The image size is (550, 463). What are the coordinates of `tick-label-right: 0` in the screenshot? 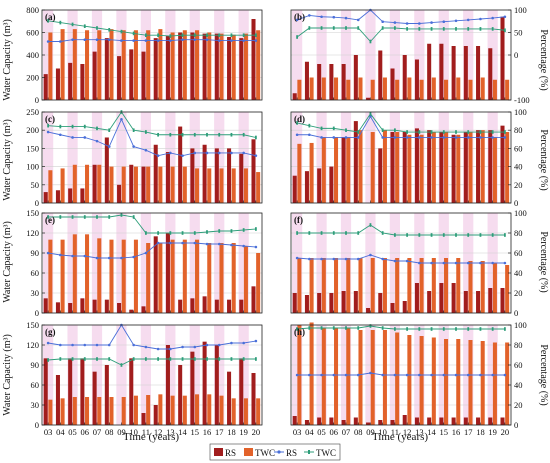 It's located at (516, 425).